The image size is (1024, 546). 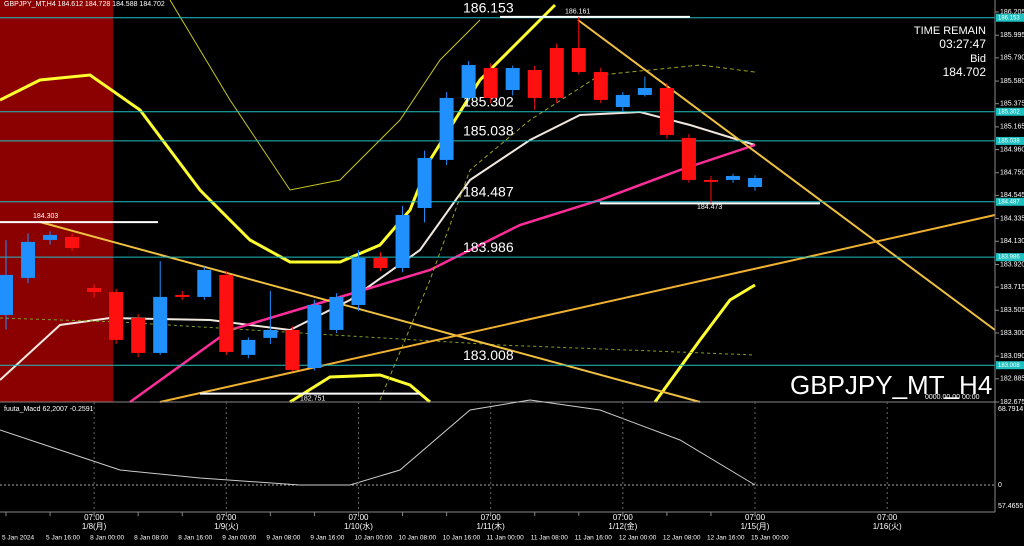 I want to click on x-tick-label: 10 Jan 16:00, so click(x=462, y=538).